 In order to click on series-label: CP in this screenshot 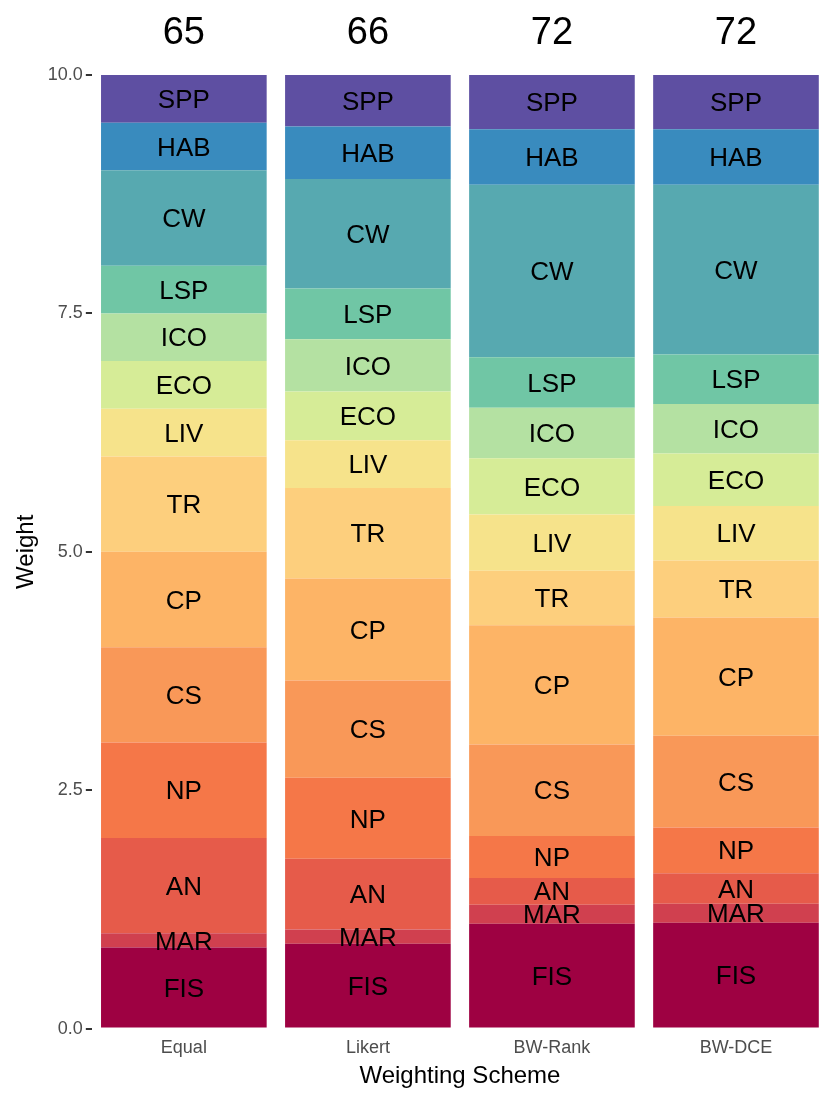, I will do `click(183, 599)`.